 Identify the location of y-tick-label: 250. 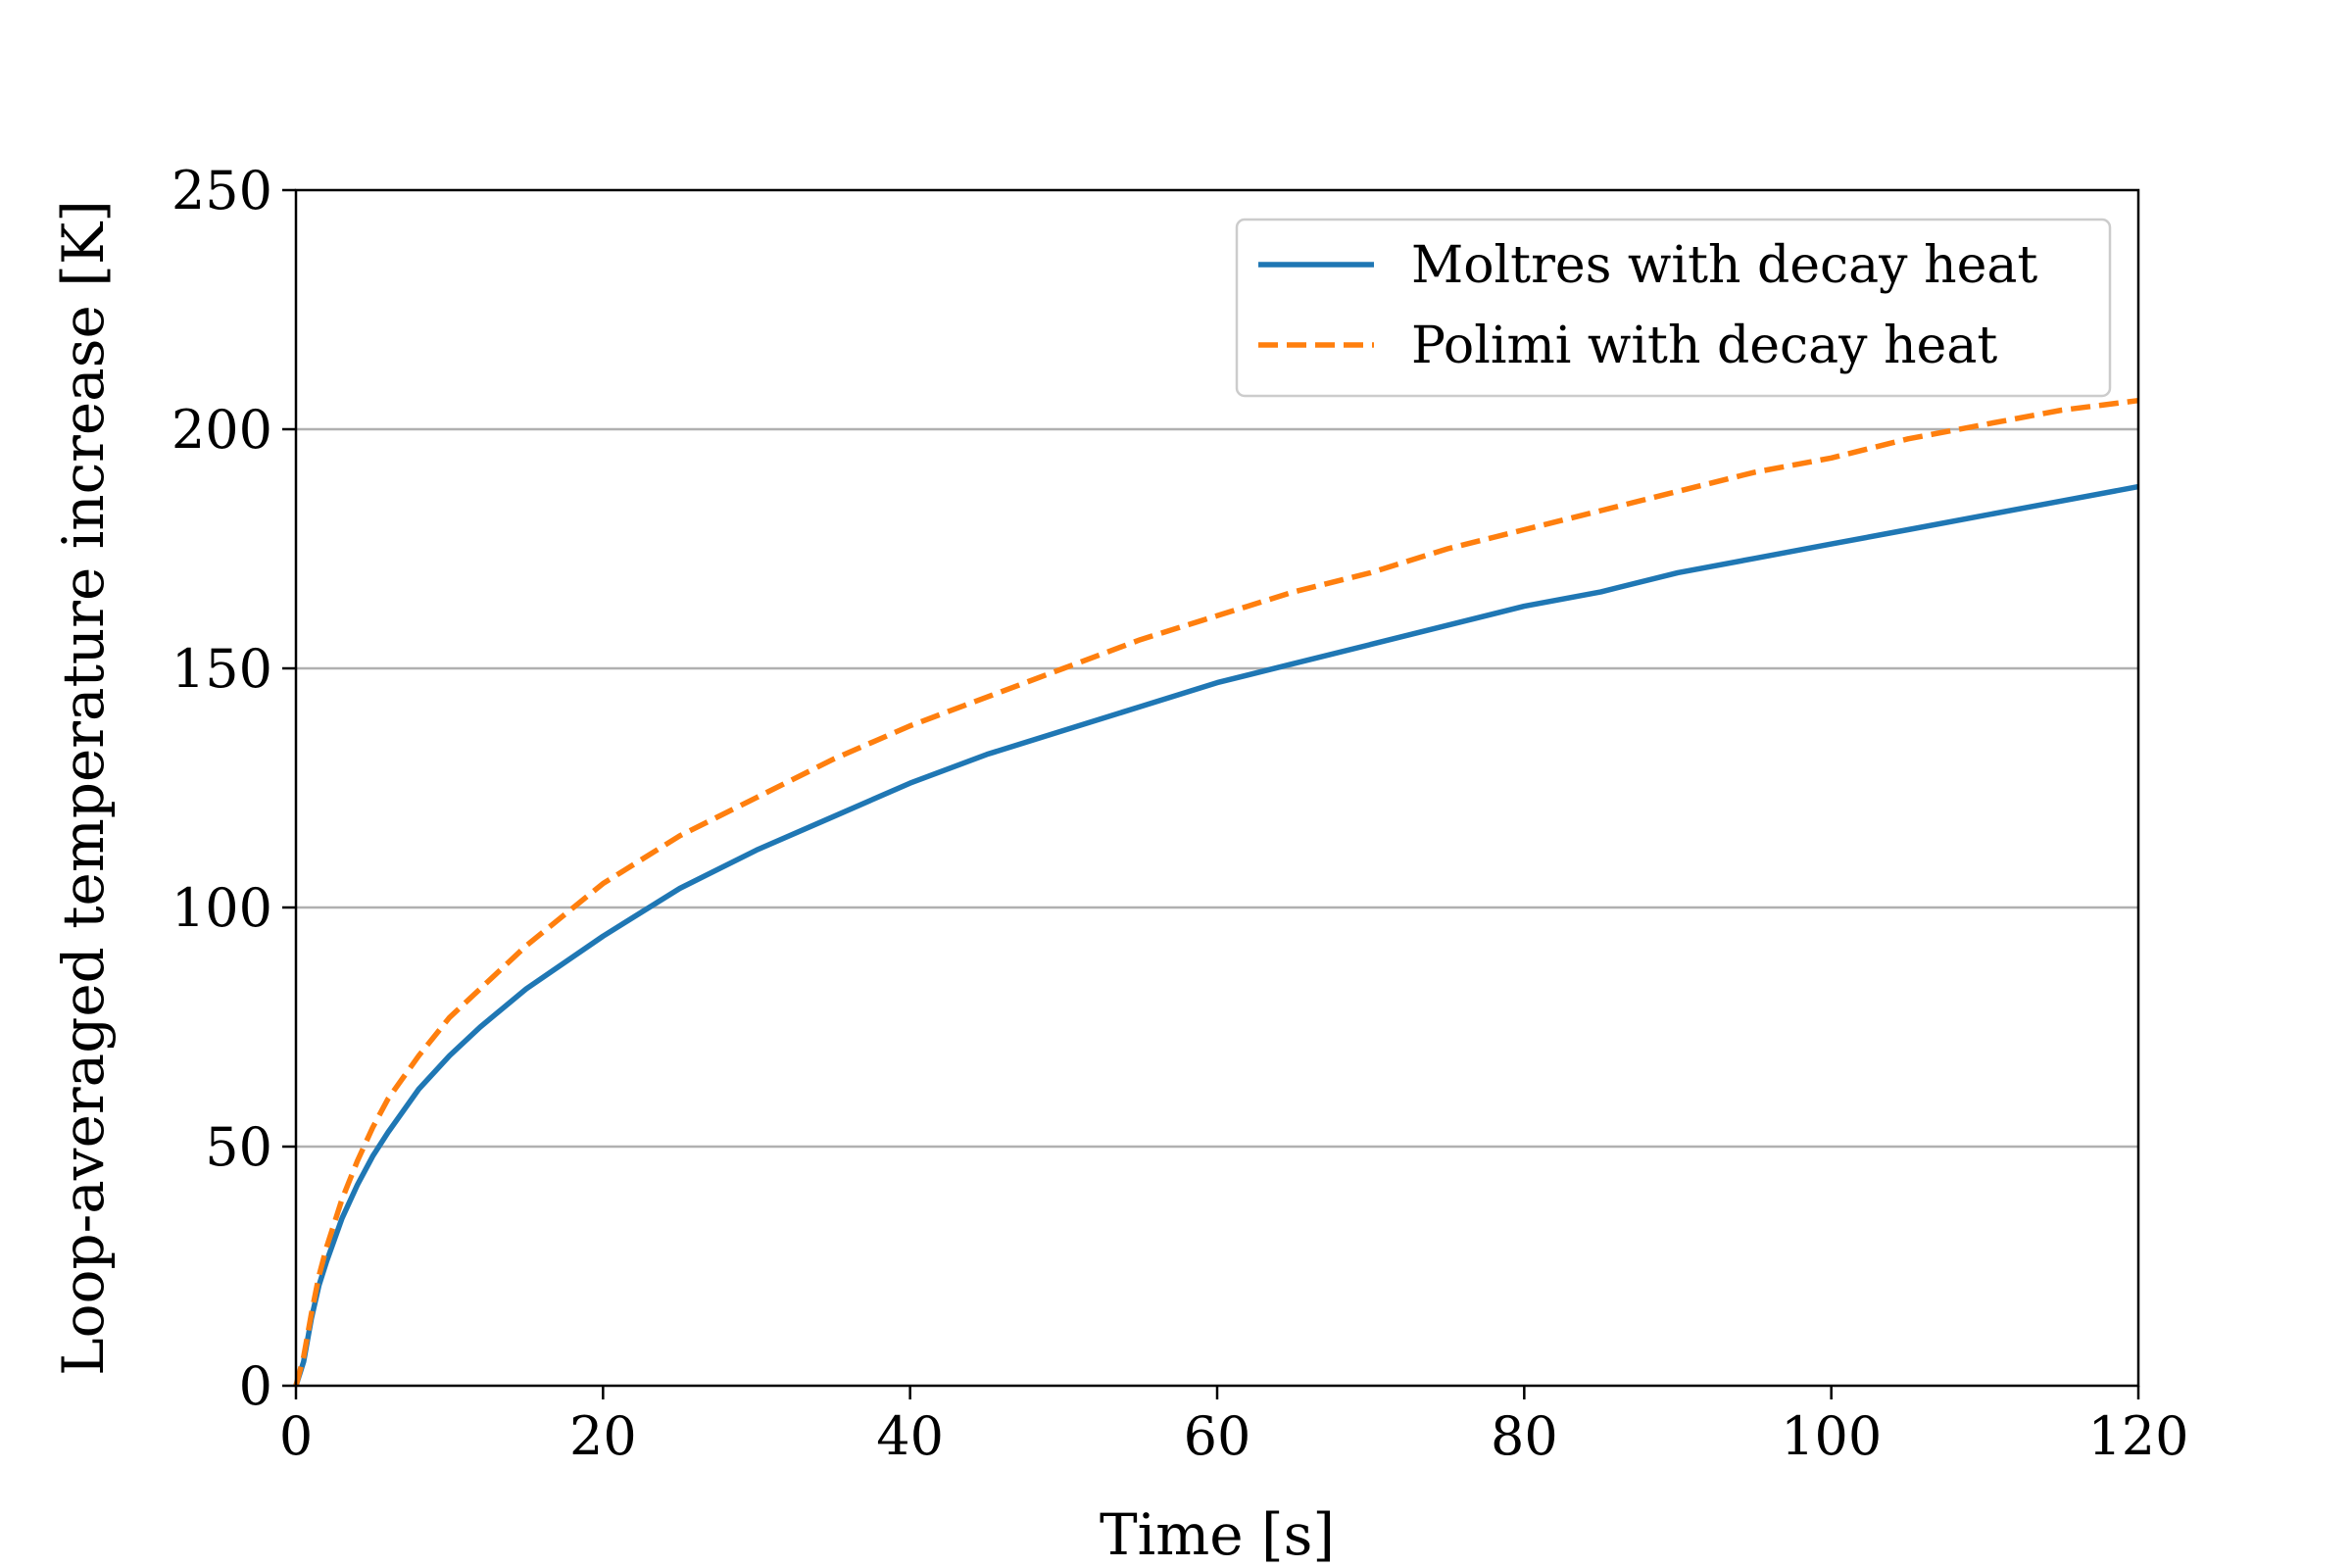
(222, 190).